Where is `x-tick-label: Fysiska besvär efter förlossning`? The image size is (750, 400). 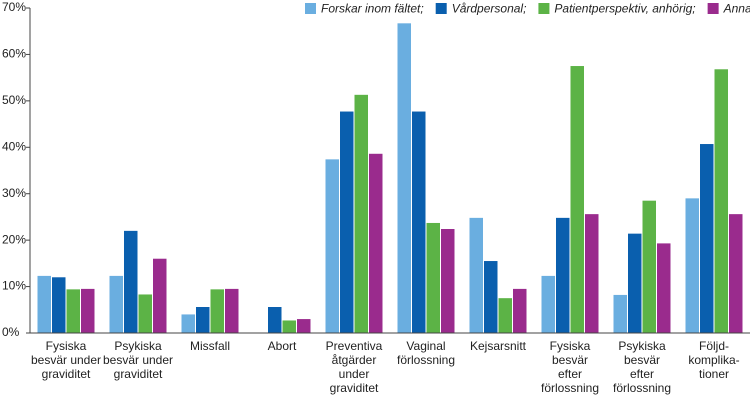 x-tick-label: Fysiska besvär efter förlossning is located at coordinates (570, 367).